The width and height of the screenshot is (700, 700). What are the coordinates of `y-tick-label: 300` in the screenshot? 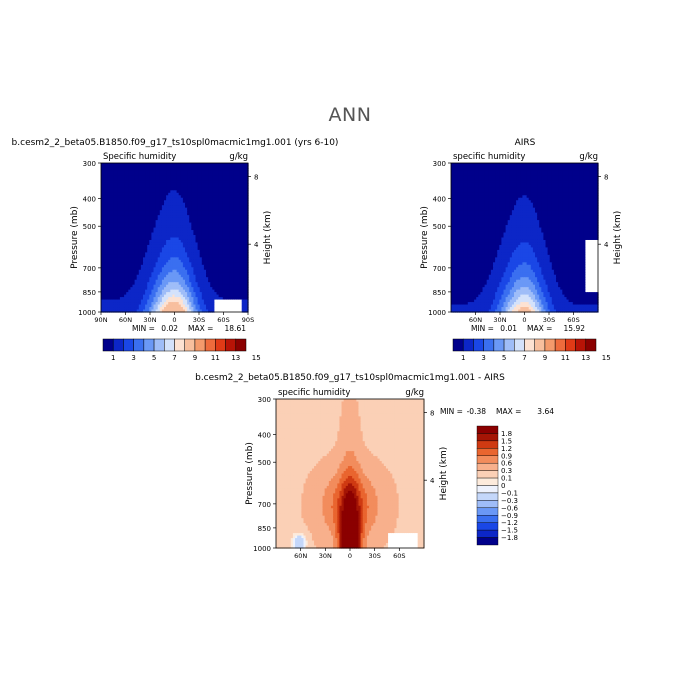 It's located at (89, 164).